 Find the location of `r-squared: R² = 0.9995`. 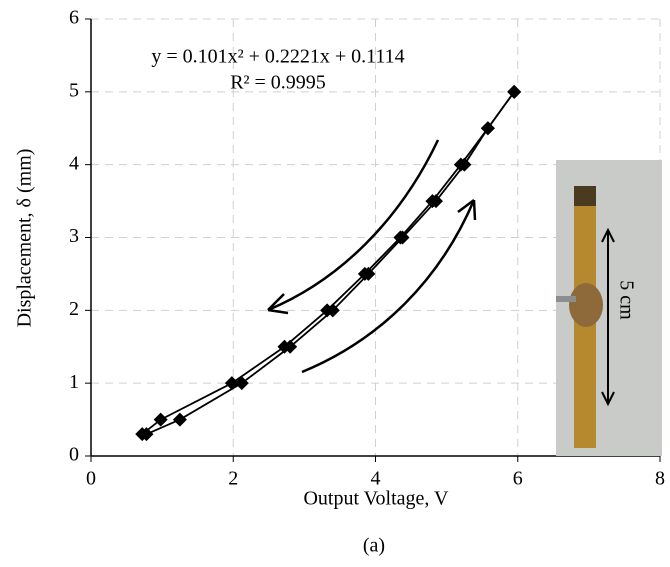

r-squared: R² = 0.9995 is located at coordinates (278, 83).